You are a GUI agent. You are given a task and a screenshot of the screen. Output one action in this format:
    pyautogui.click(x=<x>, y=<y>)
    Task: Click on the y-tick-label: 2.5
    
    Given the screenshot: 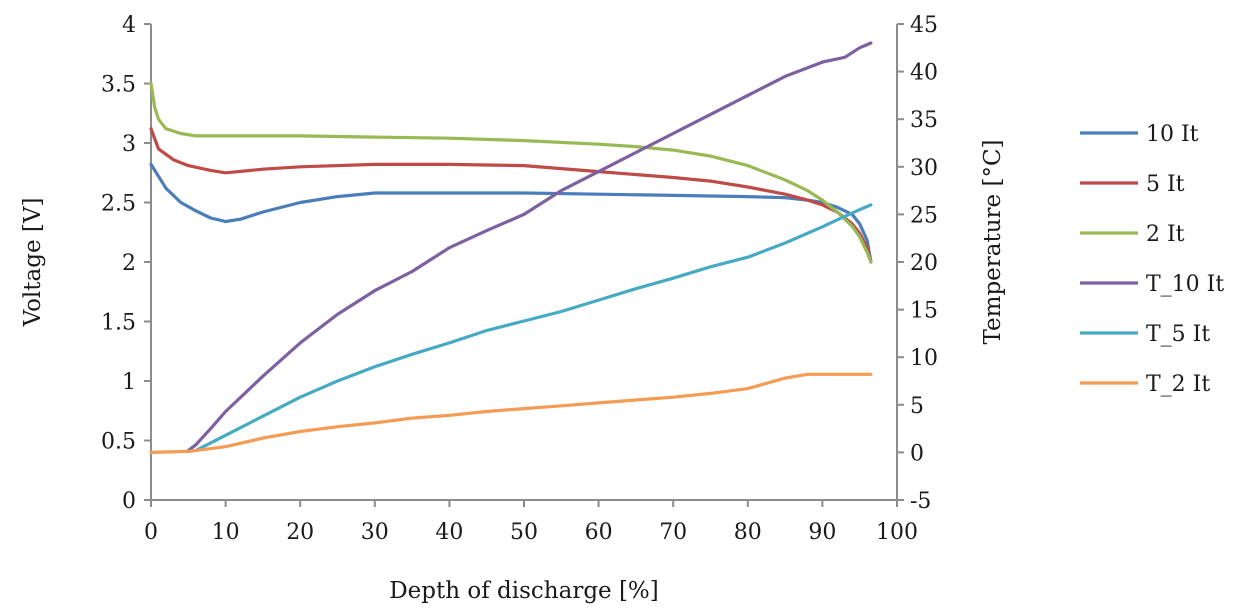 What is the action you would take?
    pyautogui.click(x=118, y=204)
    